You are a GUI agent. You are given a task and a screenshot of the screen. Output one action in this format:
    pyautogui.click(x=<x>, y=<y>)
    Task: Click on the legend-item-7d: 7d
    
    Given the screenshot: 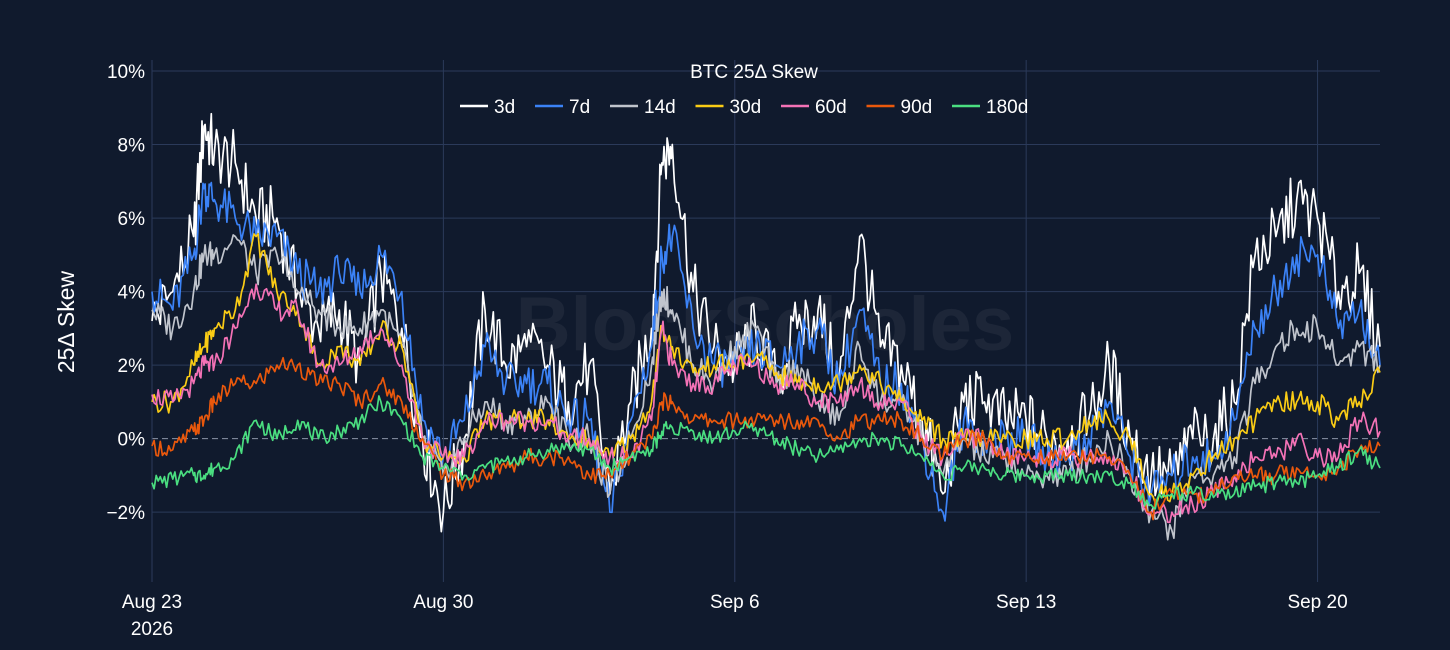 What is the action you would take?
    pyautogui.click(x=562, y=107)
    